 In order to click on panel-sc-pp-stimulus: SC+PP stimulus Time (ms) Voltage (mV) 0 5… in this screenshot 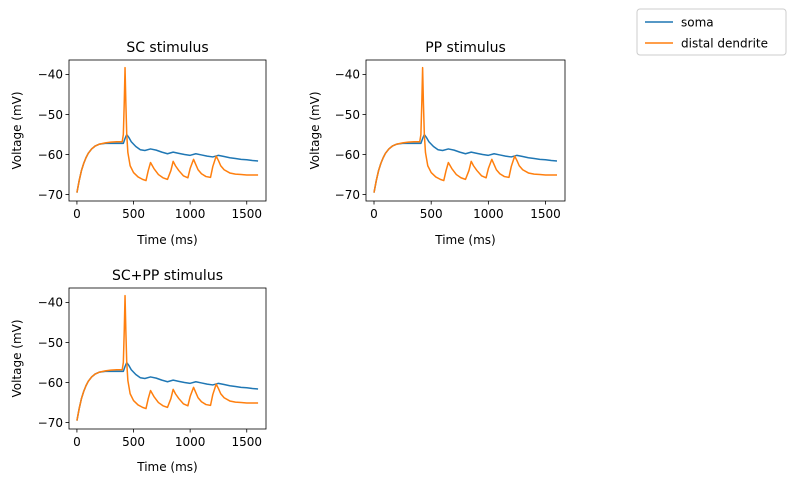, I will do `click(138, 371)`.